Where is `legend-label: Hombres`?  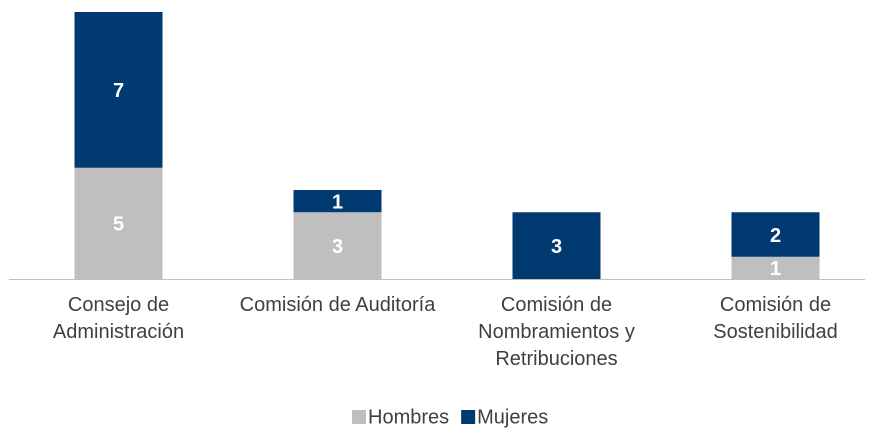 legend-label: Hombres is located at coordinates (408, 417).